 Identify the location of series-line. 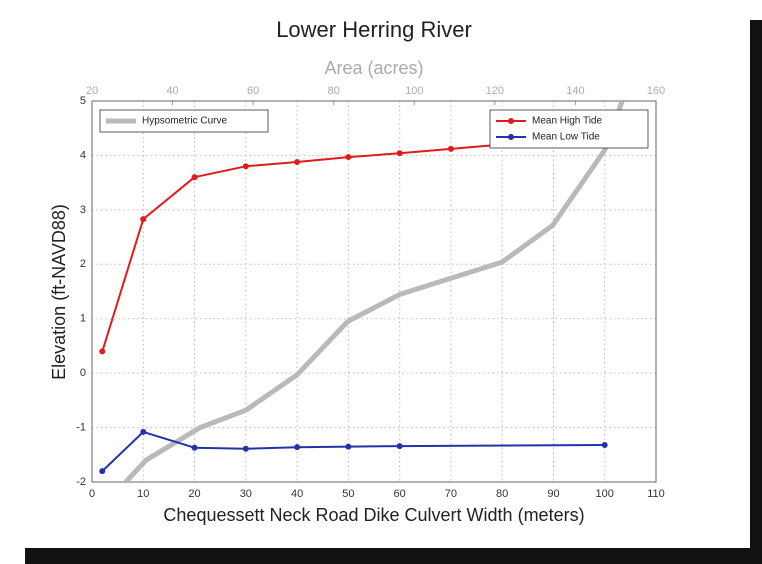
(353, 451).